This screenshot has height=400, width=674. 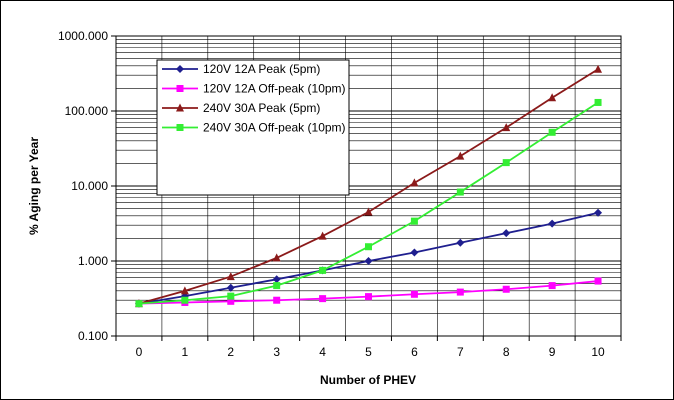 I want to click on legend-entry: 120V 12A Off-peak (10pm), so click(x=254, y=89).